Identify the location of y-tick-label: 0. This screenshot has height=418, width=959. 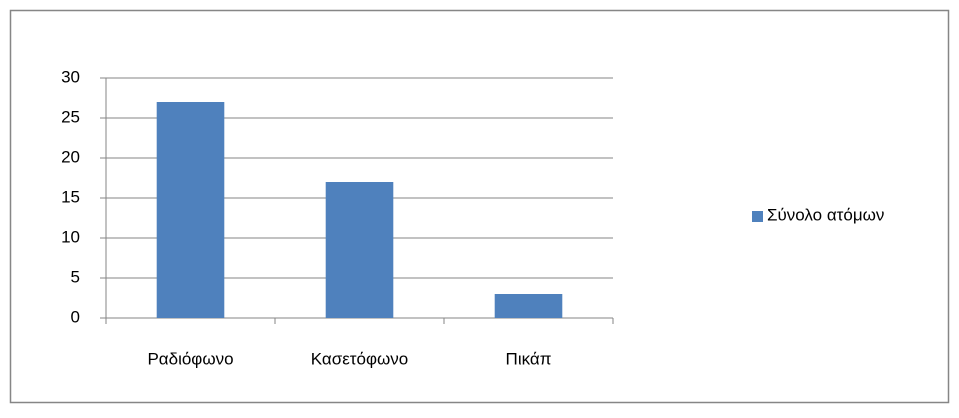
(75, 316).